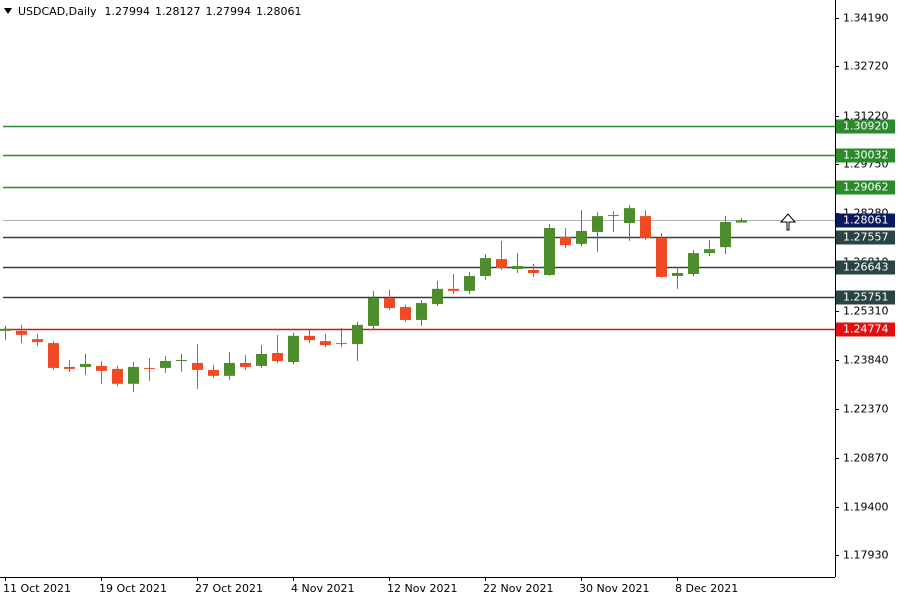 The height and width of the screenshot is (604, 900). I want to click on y-tick-label: 1.31220, so click(866, 116).